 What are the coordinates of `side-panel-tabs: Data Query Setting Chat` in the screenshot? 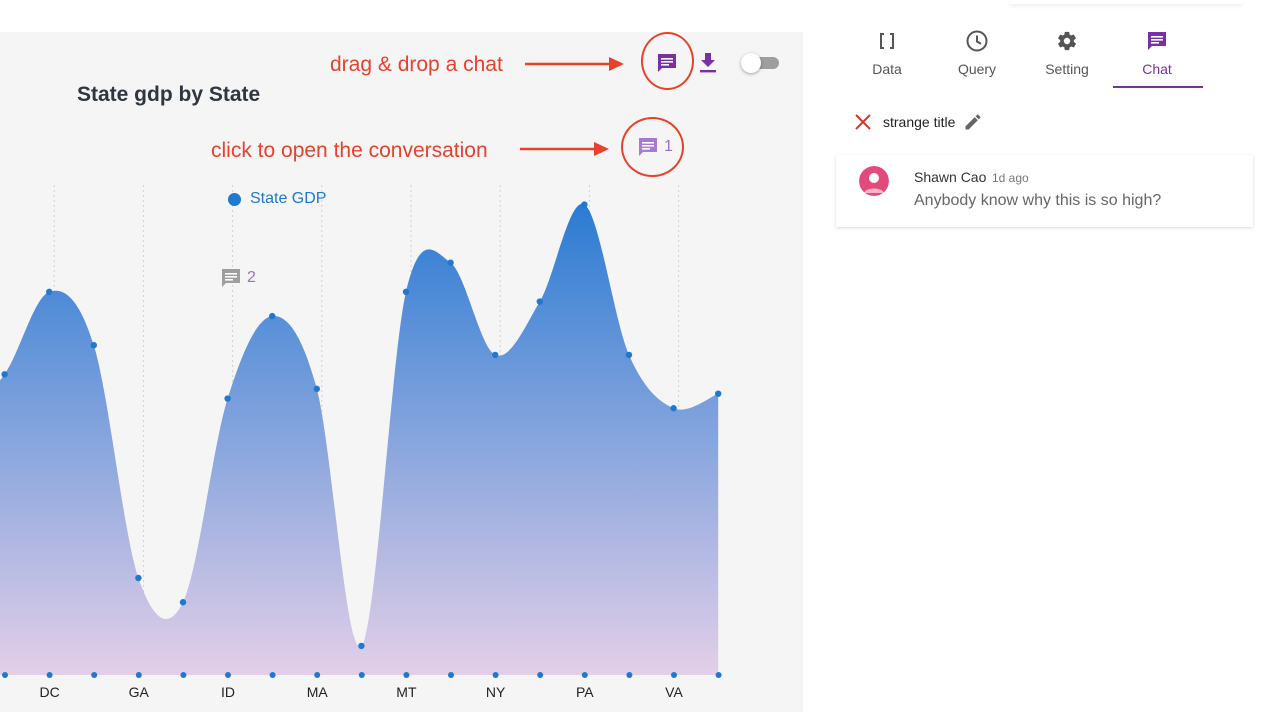 It's located at (1022, 57).